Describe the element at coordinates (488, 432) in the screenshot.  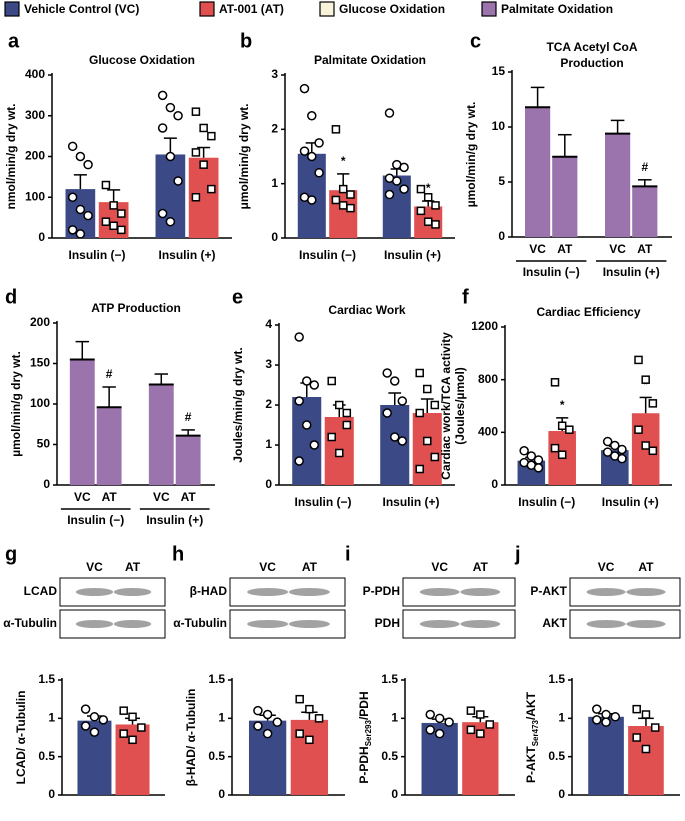
I see `y-tick-label: 400` at that location.